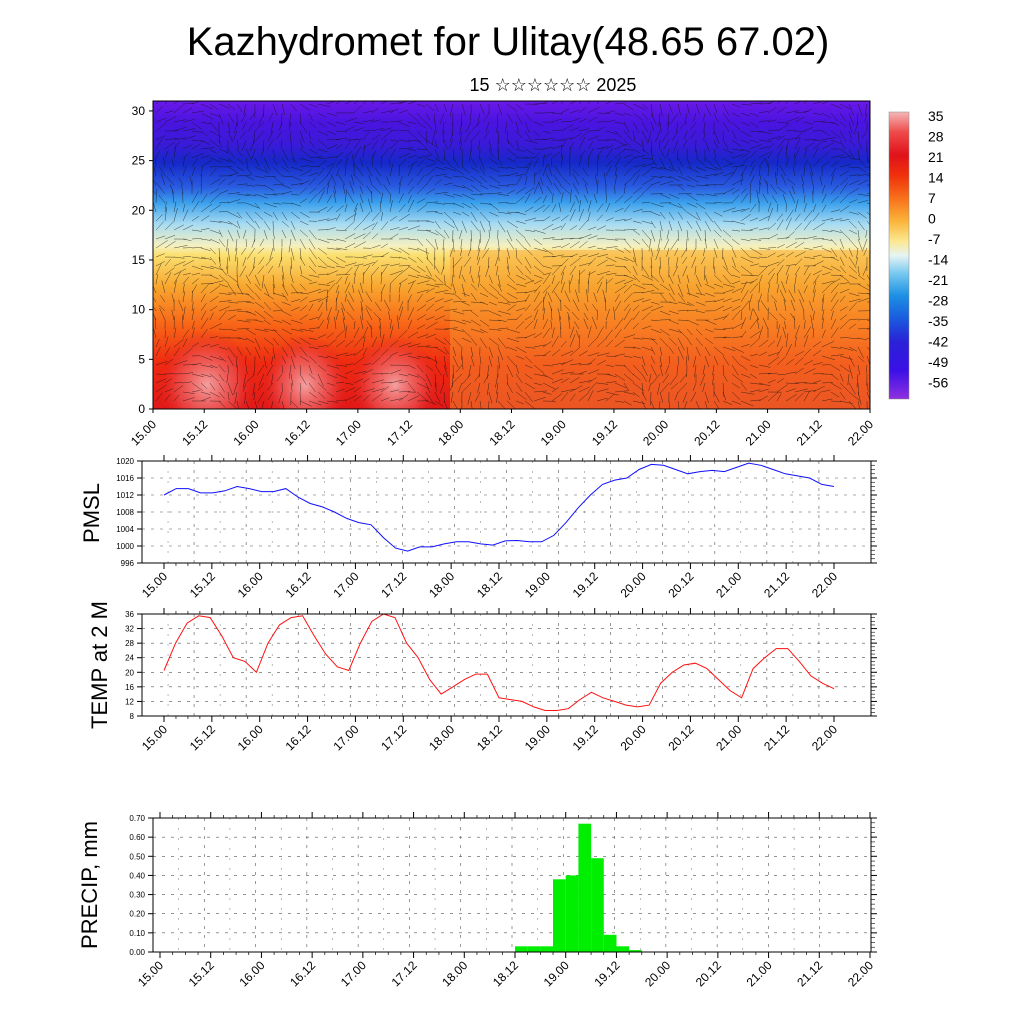 The height and width of the screenshot is (1024, 1024). What do you see at coordinates (708, 973) in the screenshot?
I see `precip-x-tick-label: 20.12` at bounding box center [708, 973].